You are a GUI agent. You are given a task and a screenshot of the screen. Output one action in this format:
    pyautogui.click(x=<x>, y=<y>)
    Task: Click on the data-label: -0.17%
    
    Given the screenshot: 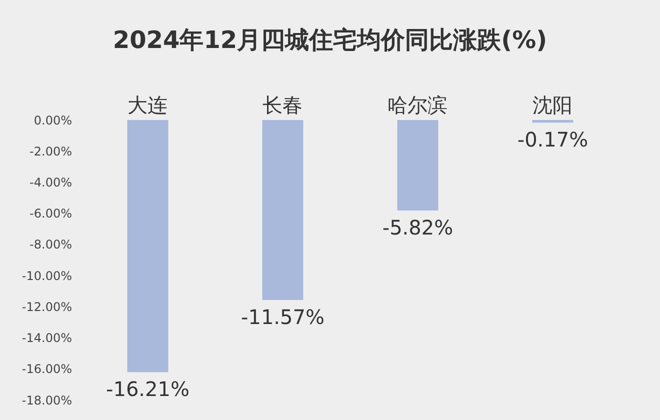 What is the action you would take?
    pyautogui.click(x=552, y=140)
    